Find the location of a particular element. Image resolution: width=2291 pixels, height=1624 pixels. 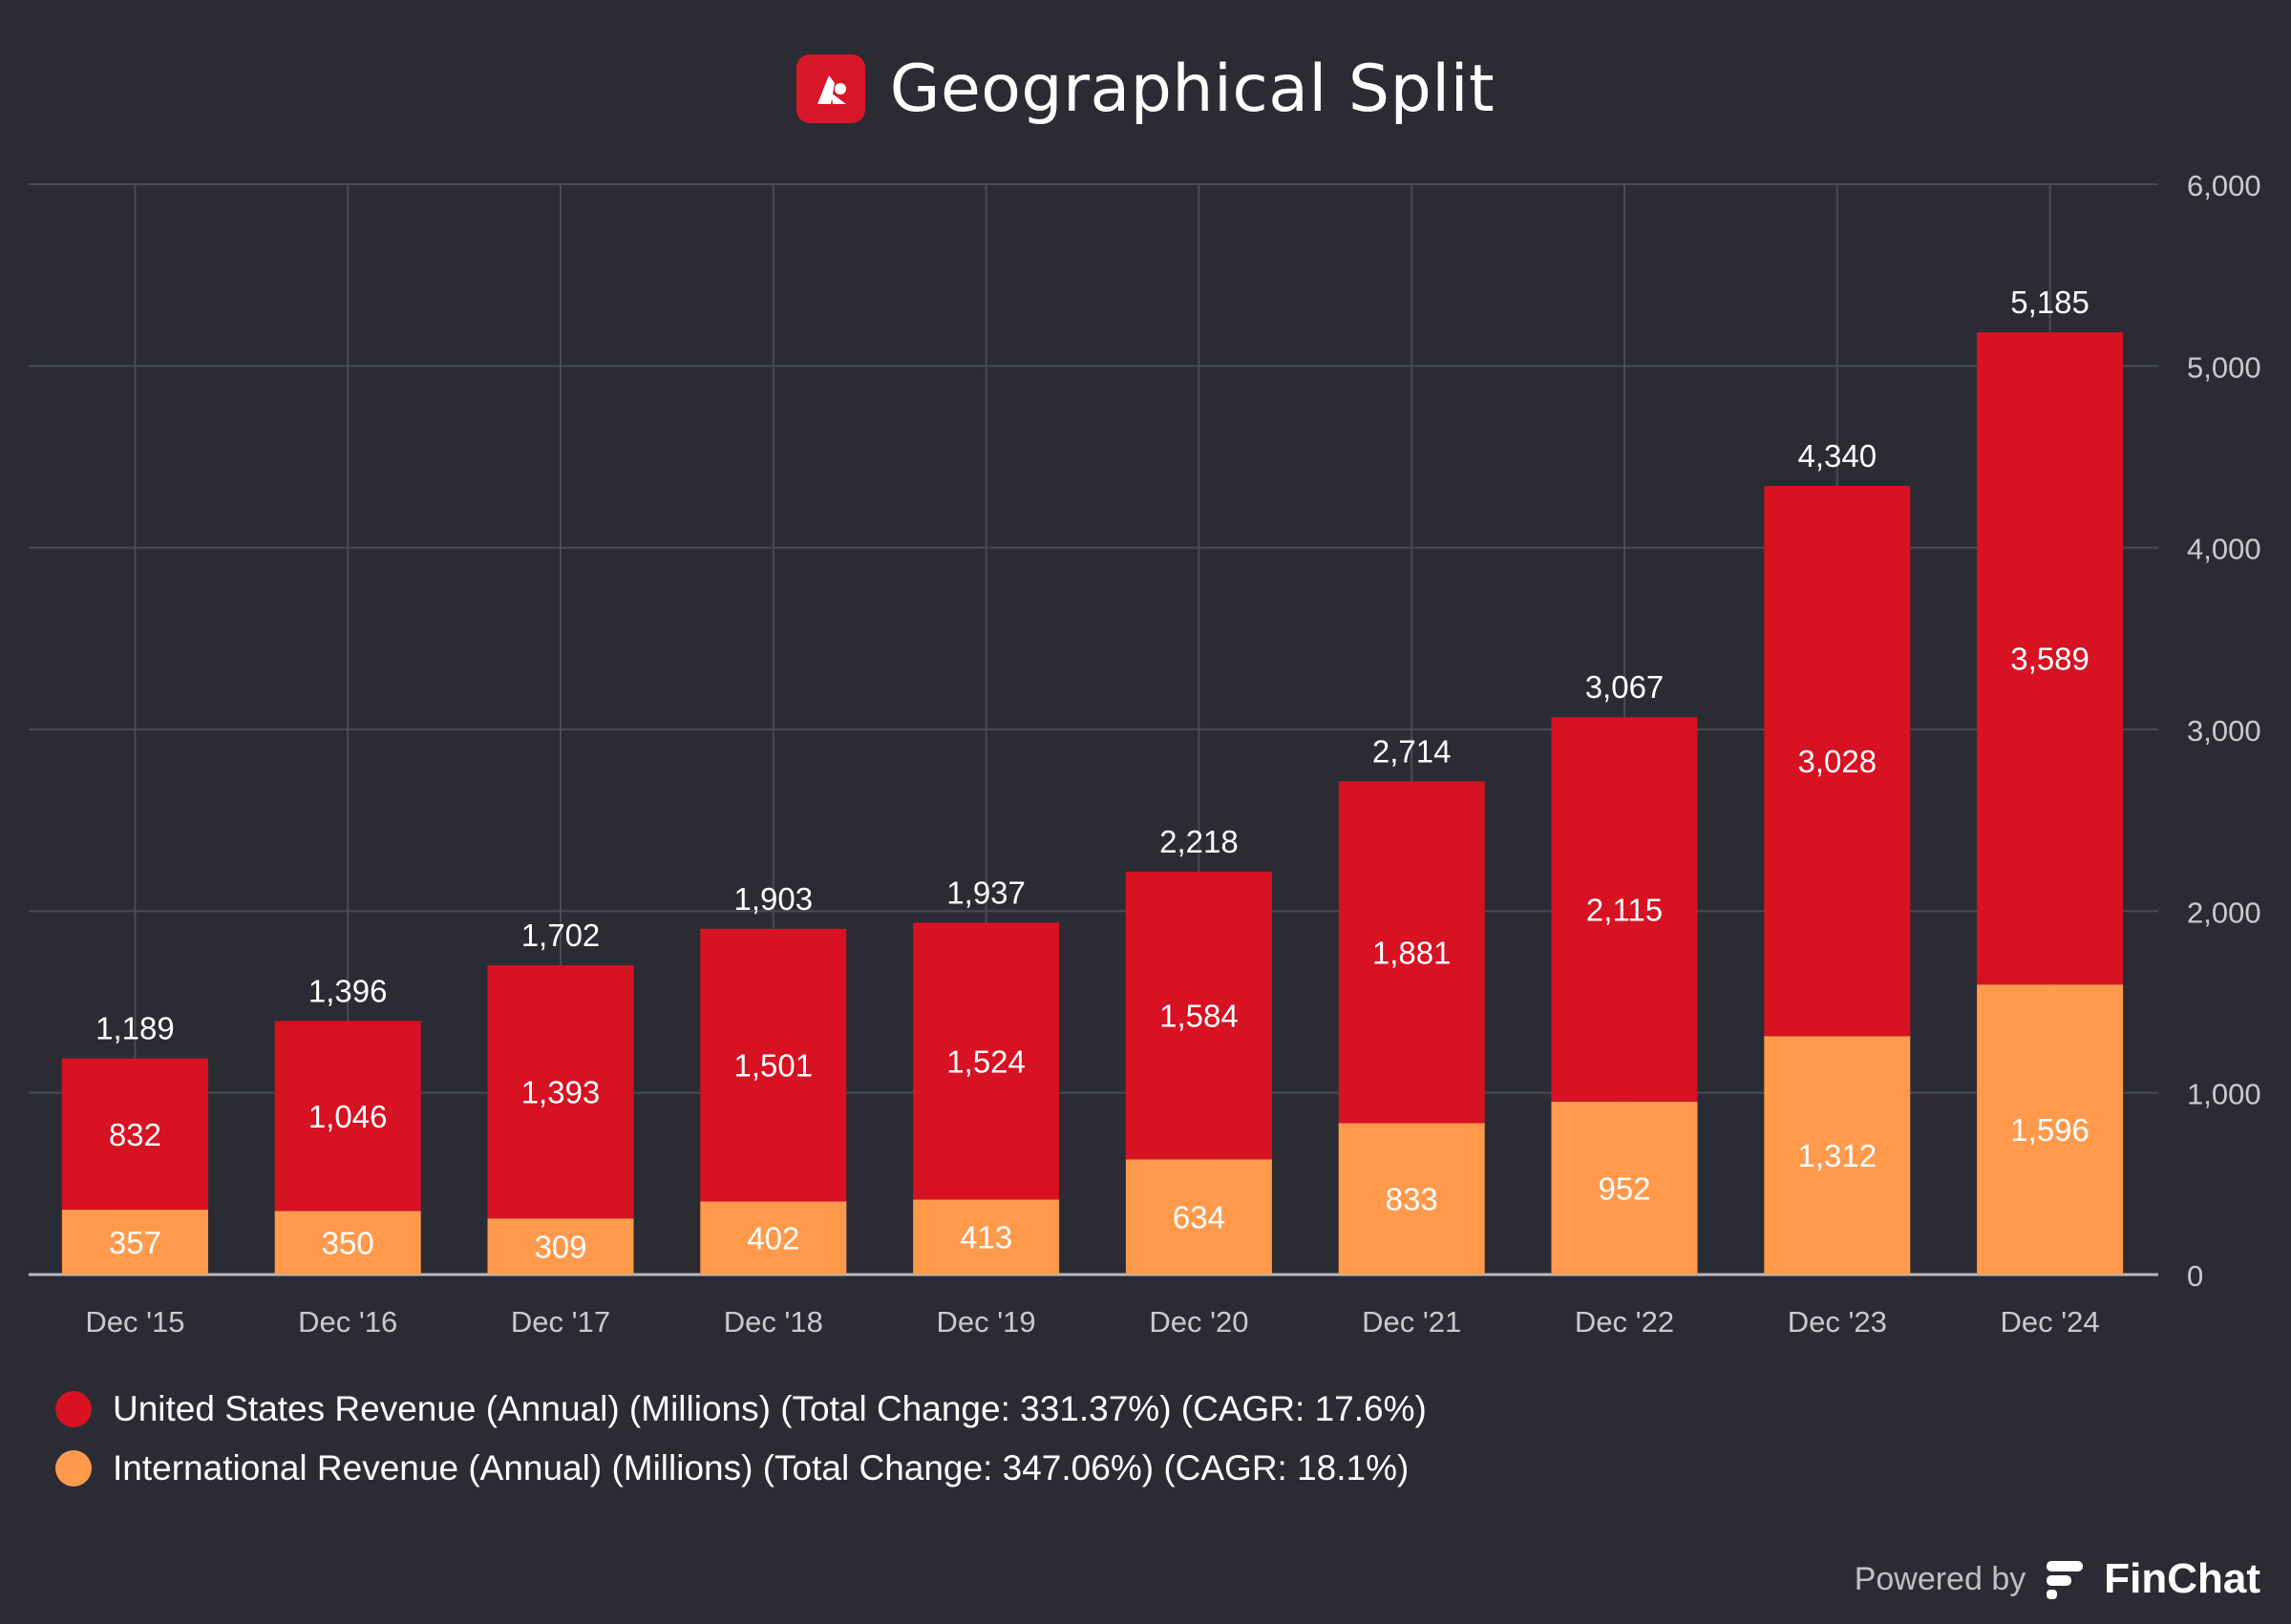

x-tick-label: Dec '15 is located at coordinates (134, 1322).